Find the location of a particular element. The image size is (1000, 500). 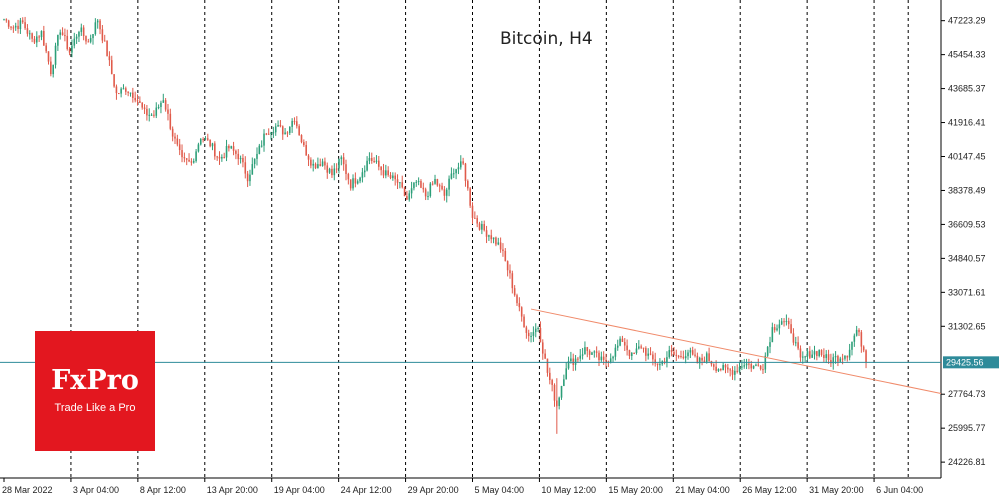

x-tick-label: 26 May 12:00 is located at coordinates (769, 490).